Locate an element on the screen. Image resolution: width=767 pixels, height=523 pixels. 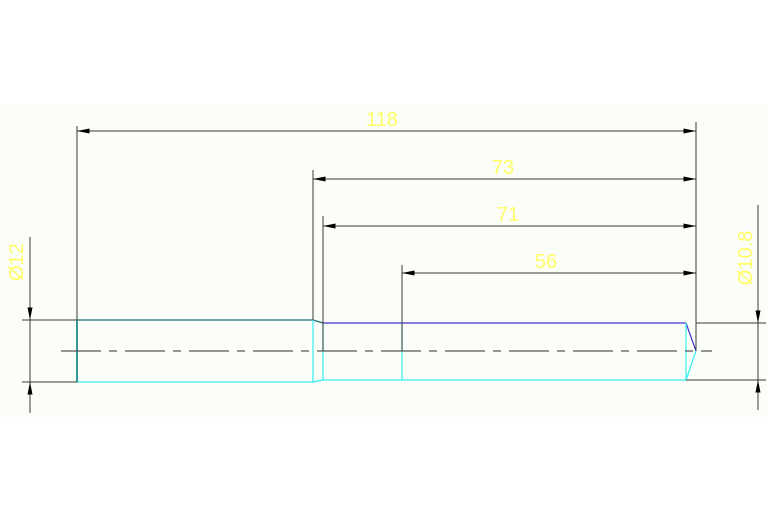
shaft-step-bottom is located at coordinates (318, 381).